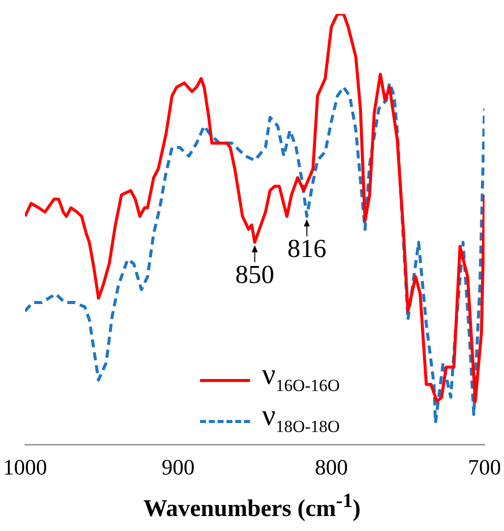 This screenshot has width=504, height=531. What do you see at coordinates (254, 275) in the screenshot?
I see `annotation: 850` at bounding box center [254, 275].